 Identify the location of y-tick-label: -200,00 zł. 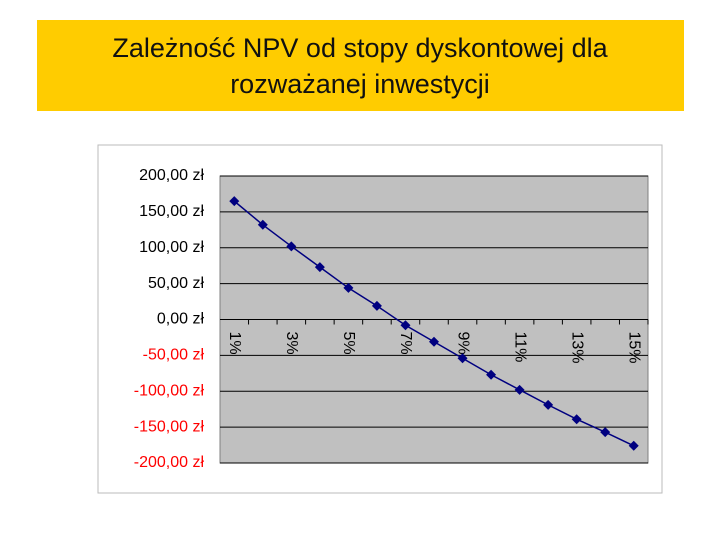
(169, 462).